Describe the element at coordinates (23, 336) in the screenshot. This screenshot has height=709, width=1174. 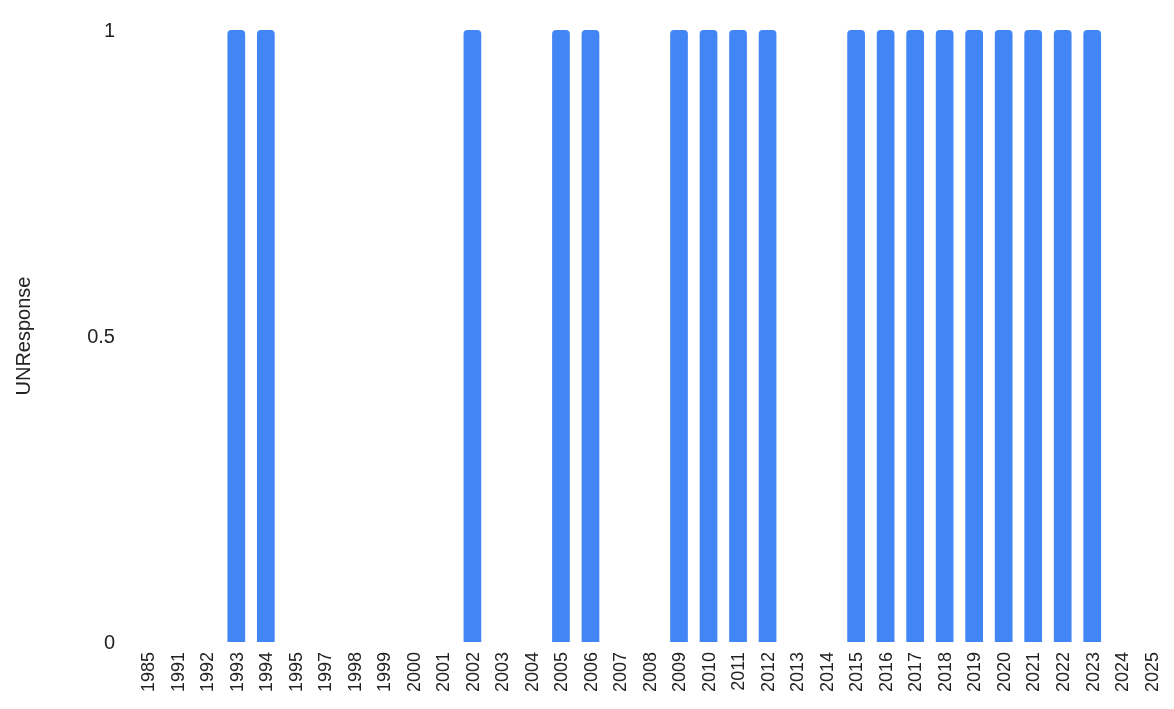
I see `y-axis-title: UNResponse` at that location.